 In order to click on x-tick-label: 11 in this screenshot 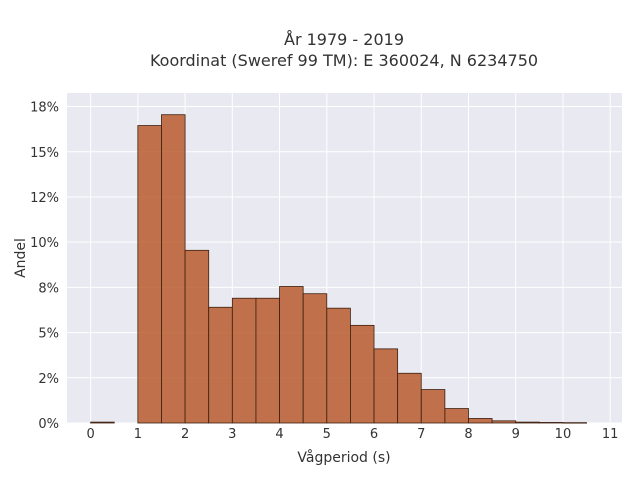, I will do `click(610, 434)`.